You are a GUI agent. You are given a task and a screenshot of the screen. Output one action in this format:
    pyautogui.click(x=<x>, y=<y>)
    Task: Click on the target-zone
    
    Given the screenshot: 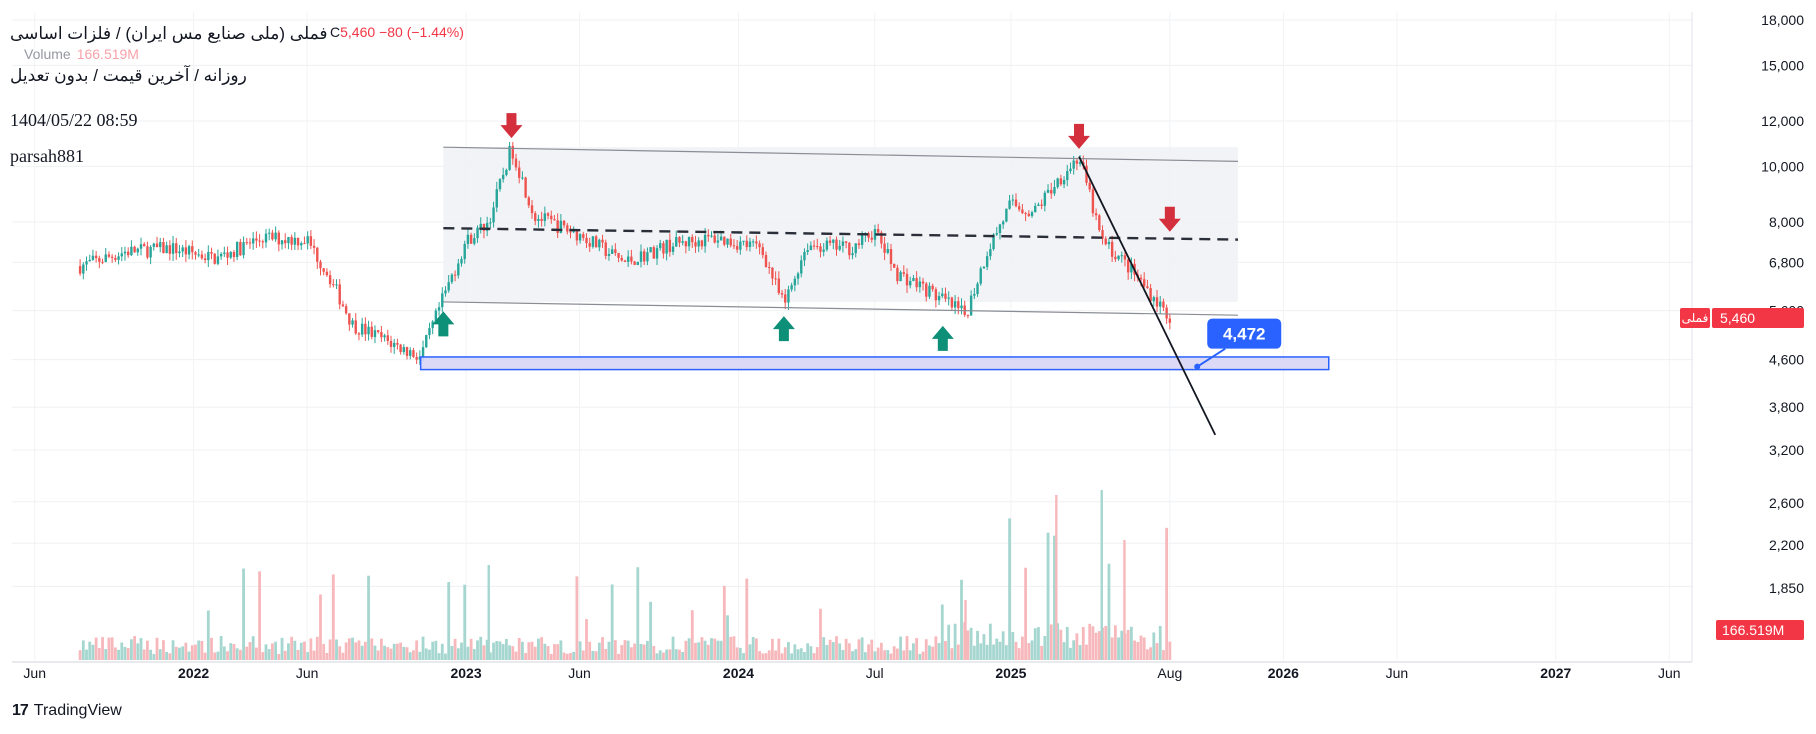 What is the action you would take?
    pyautogui.click(x=874, y=363)
    